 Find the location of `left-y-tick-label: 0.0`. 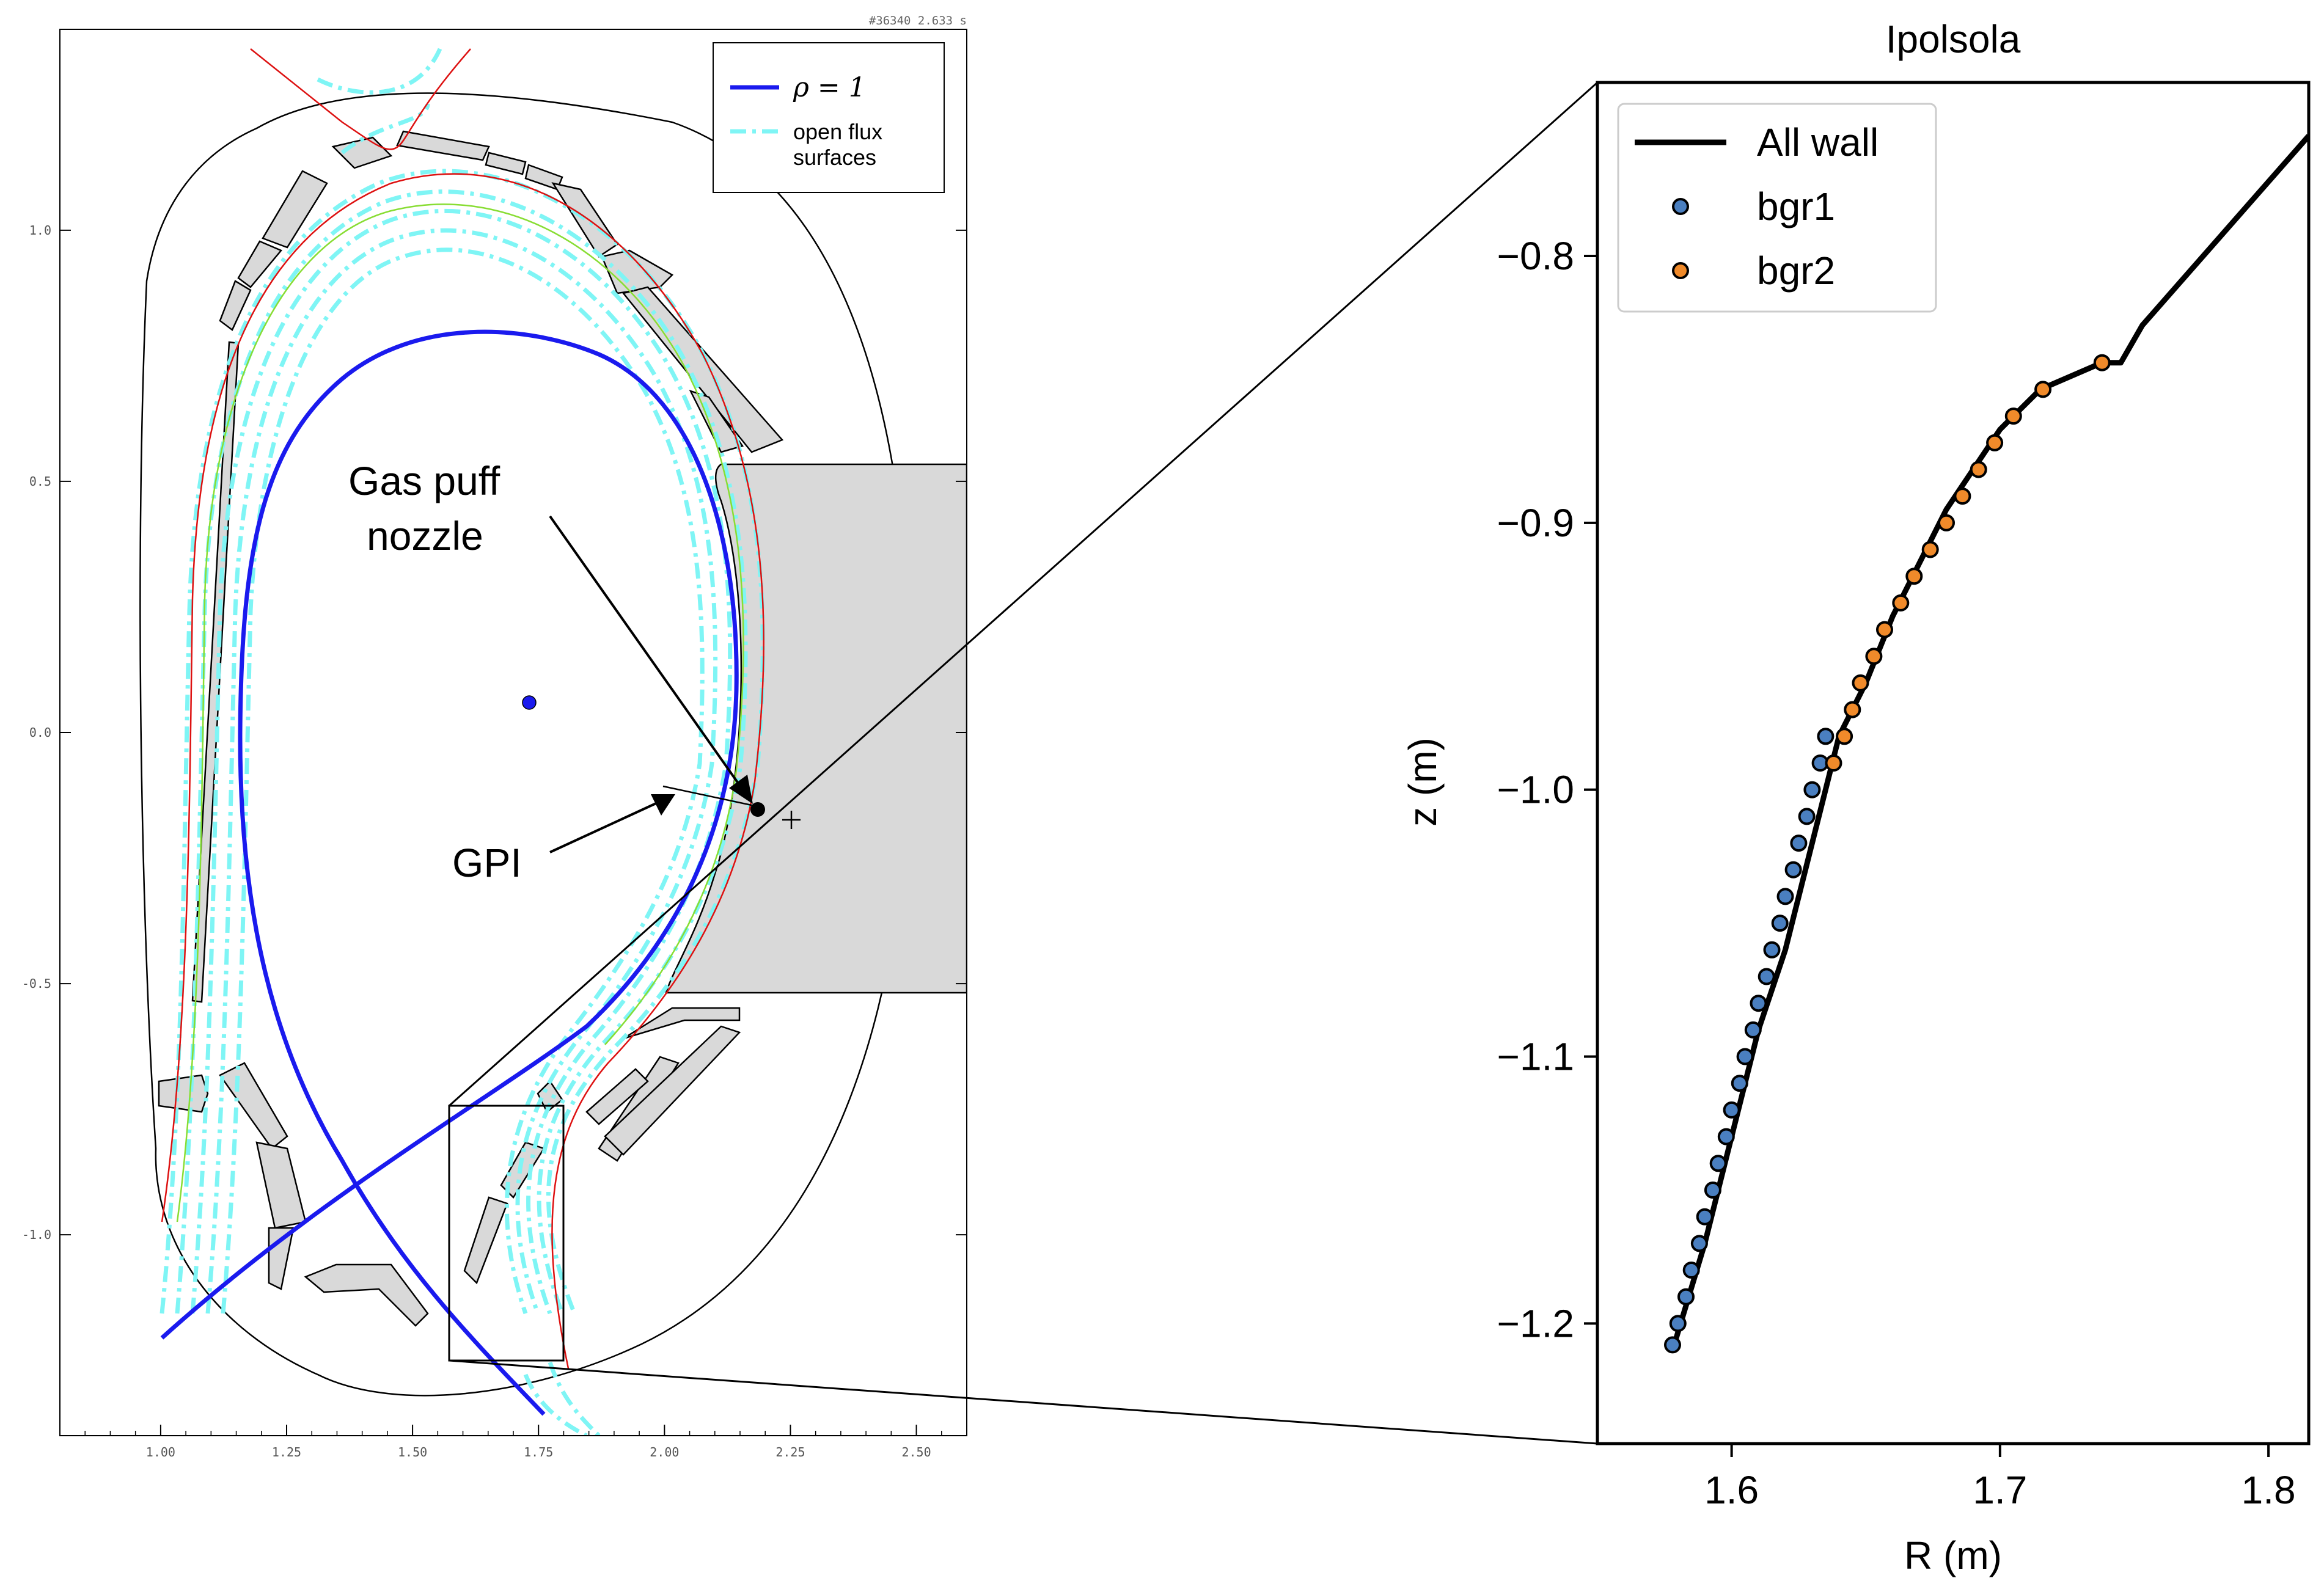

left-y-tick-label: 0.0 is located at coordinates (40, 732).